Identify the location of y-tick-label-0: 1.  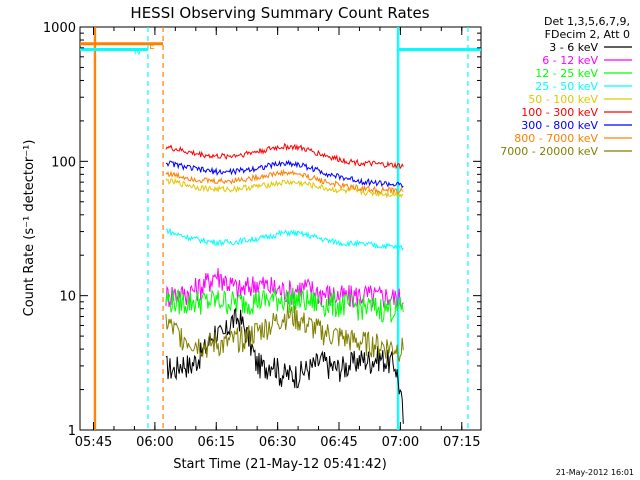
(72, 431).